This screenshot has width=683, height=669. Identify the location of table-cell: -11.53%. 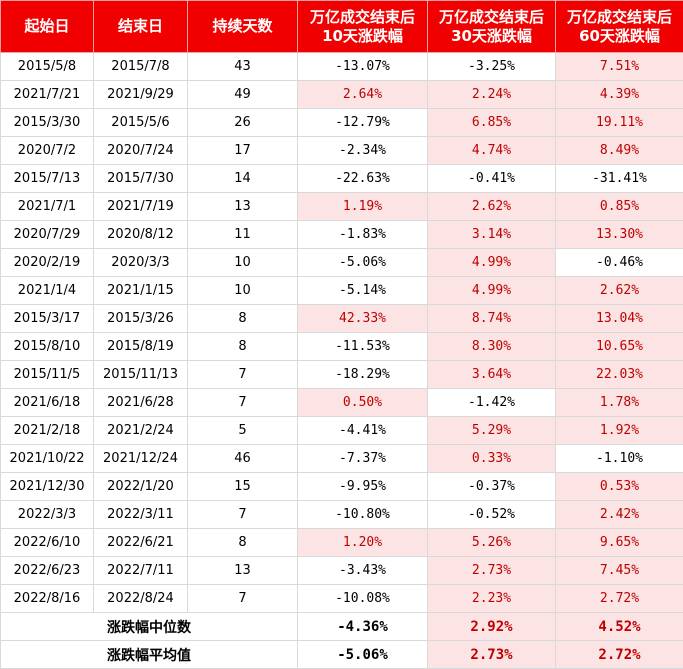
(363, 347).